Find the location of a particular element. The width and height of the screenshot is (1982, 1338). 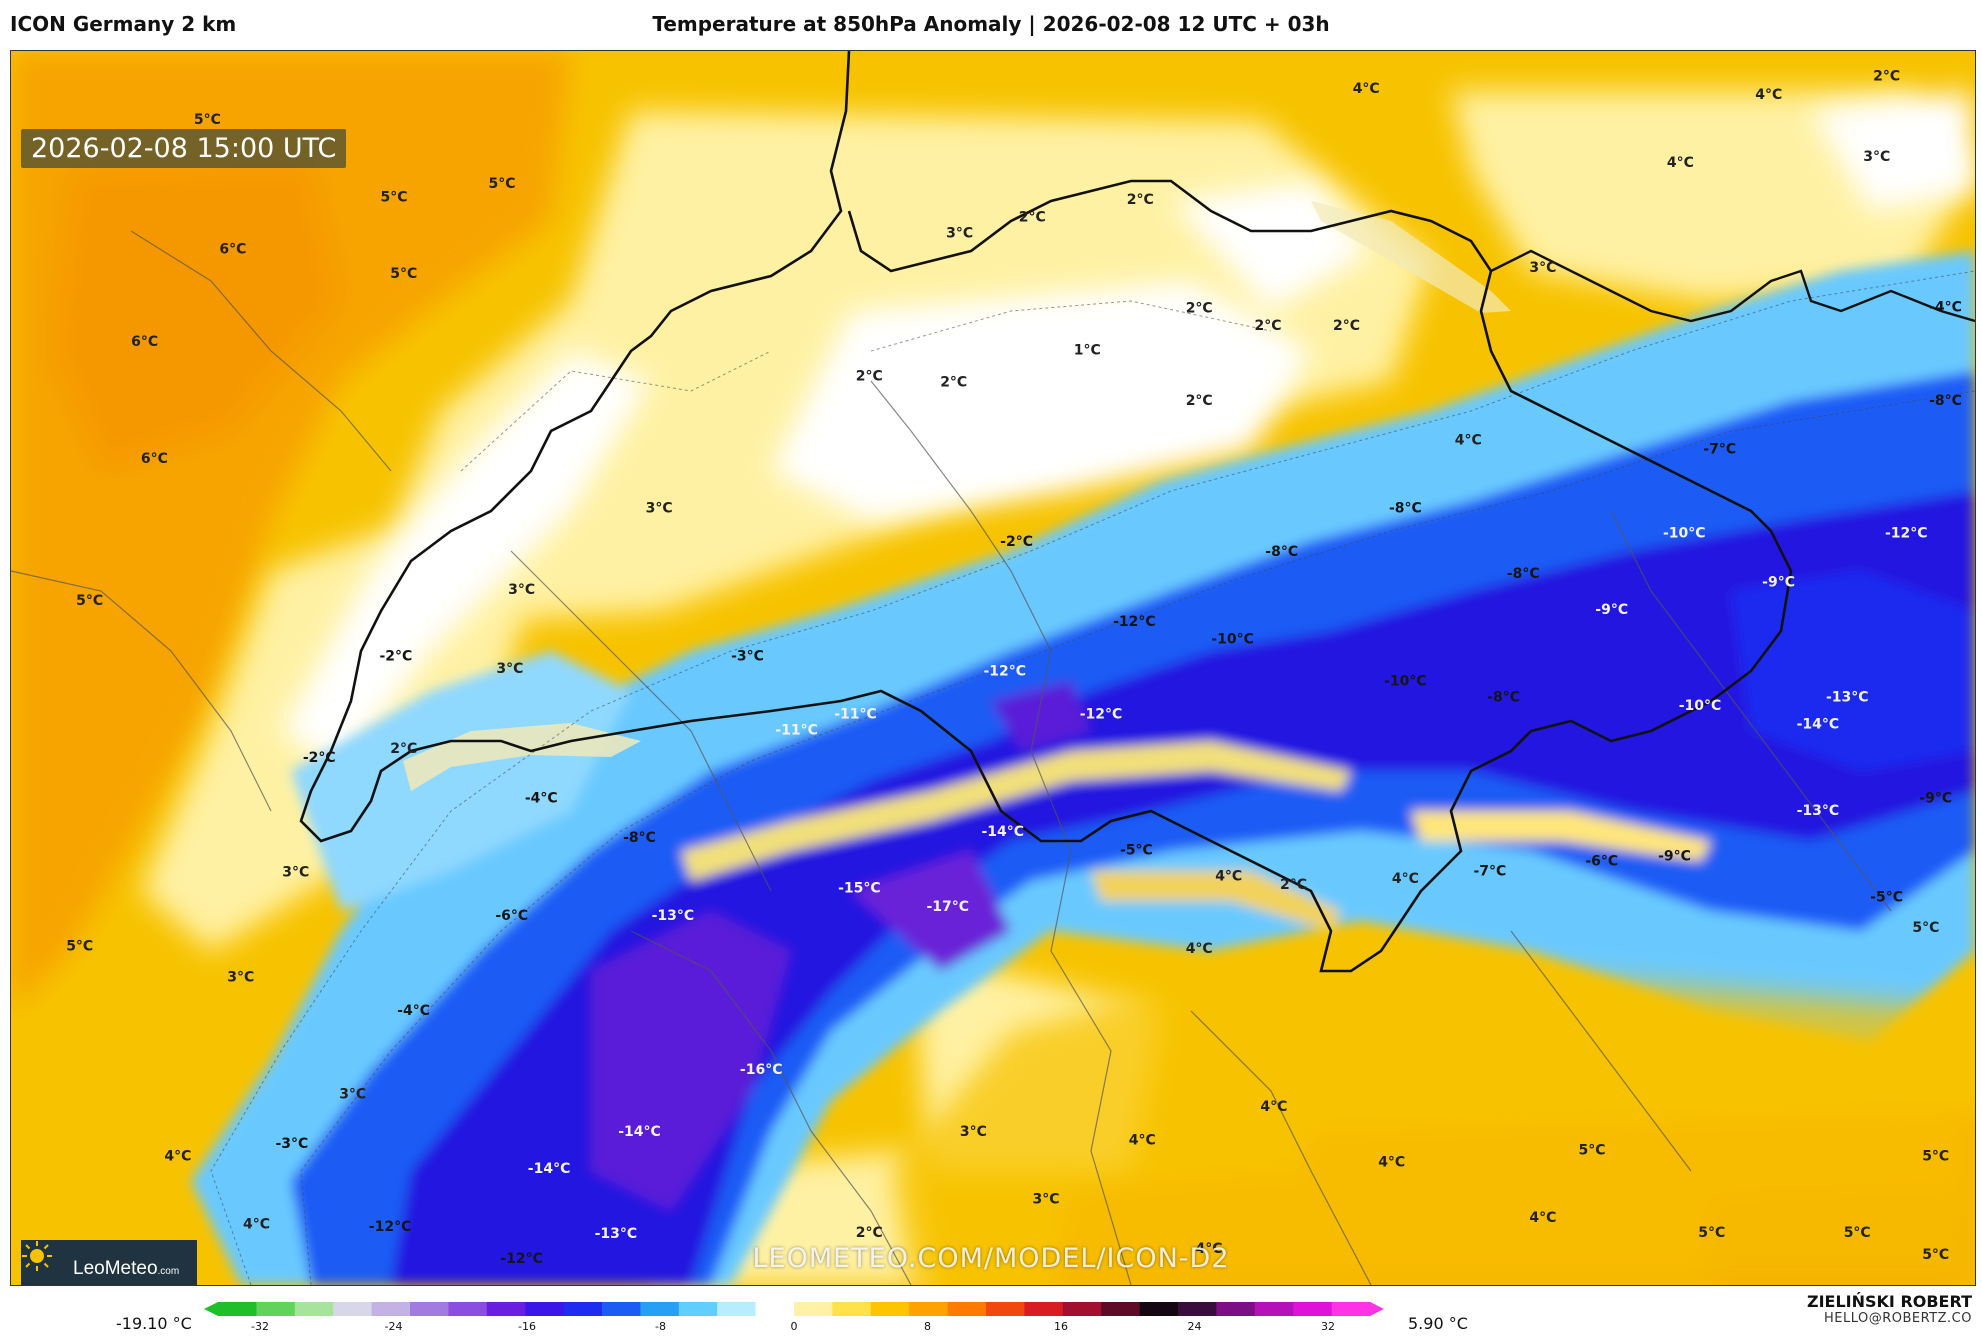

color-legend: -19.10 °C -32 -24 -16 -8 0 8 16 24 32 5.90 °C is located at coordinates (991, 1314).